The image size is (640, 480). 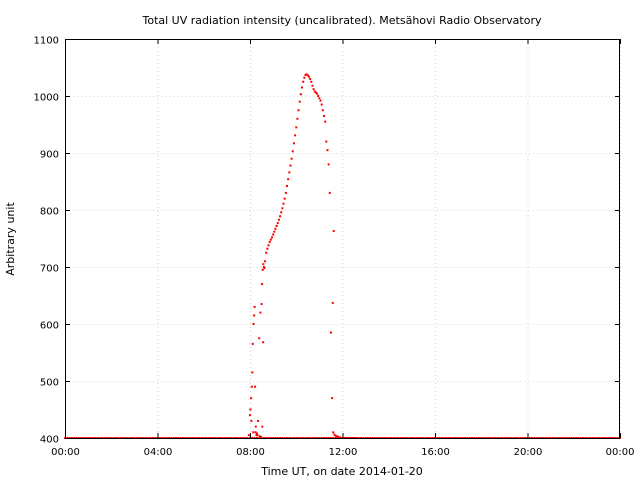 I want to click on y-tick-label: 900, so click(x=49, y=155).